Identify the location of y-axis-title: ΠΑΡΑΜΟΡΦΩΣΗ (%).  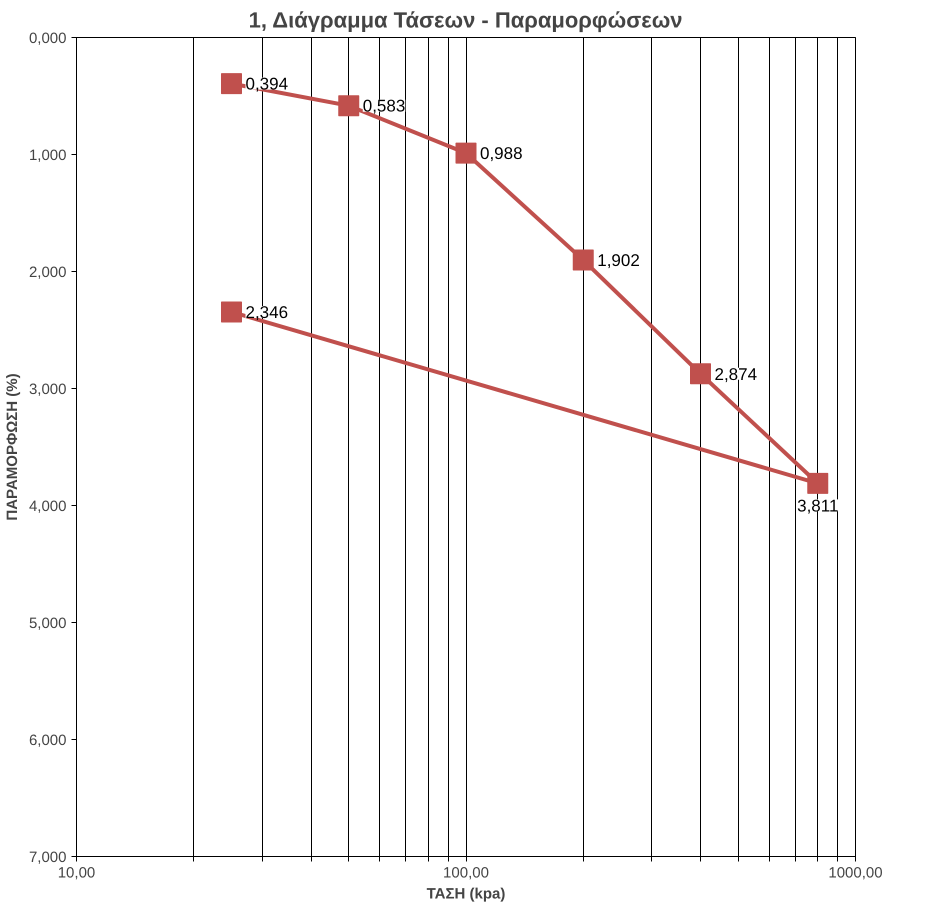
(12, 447).